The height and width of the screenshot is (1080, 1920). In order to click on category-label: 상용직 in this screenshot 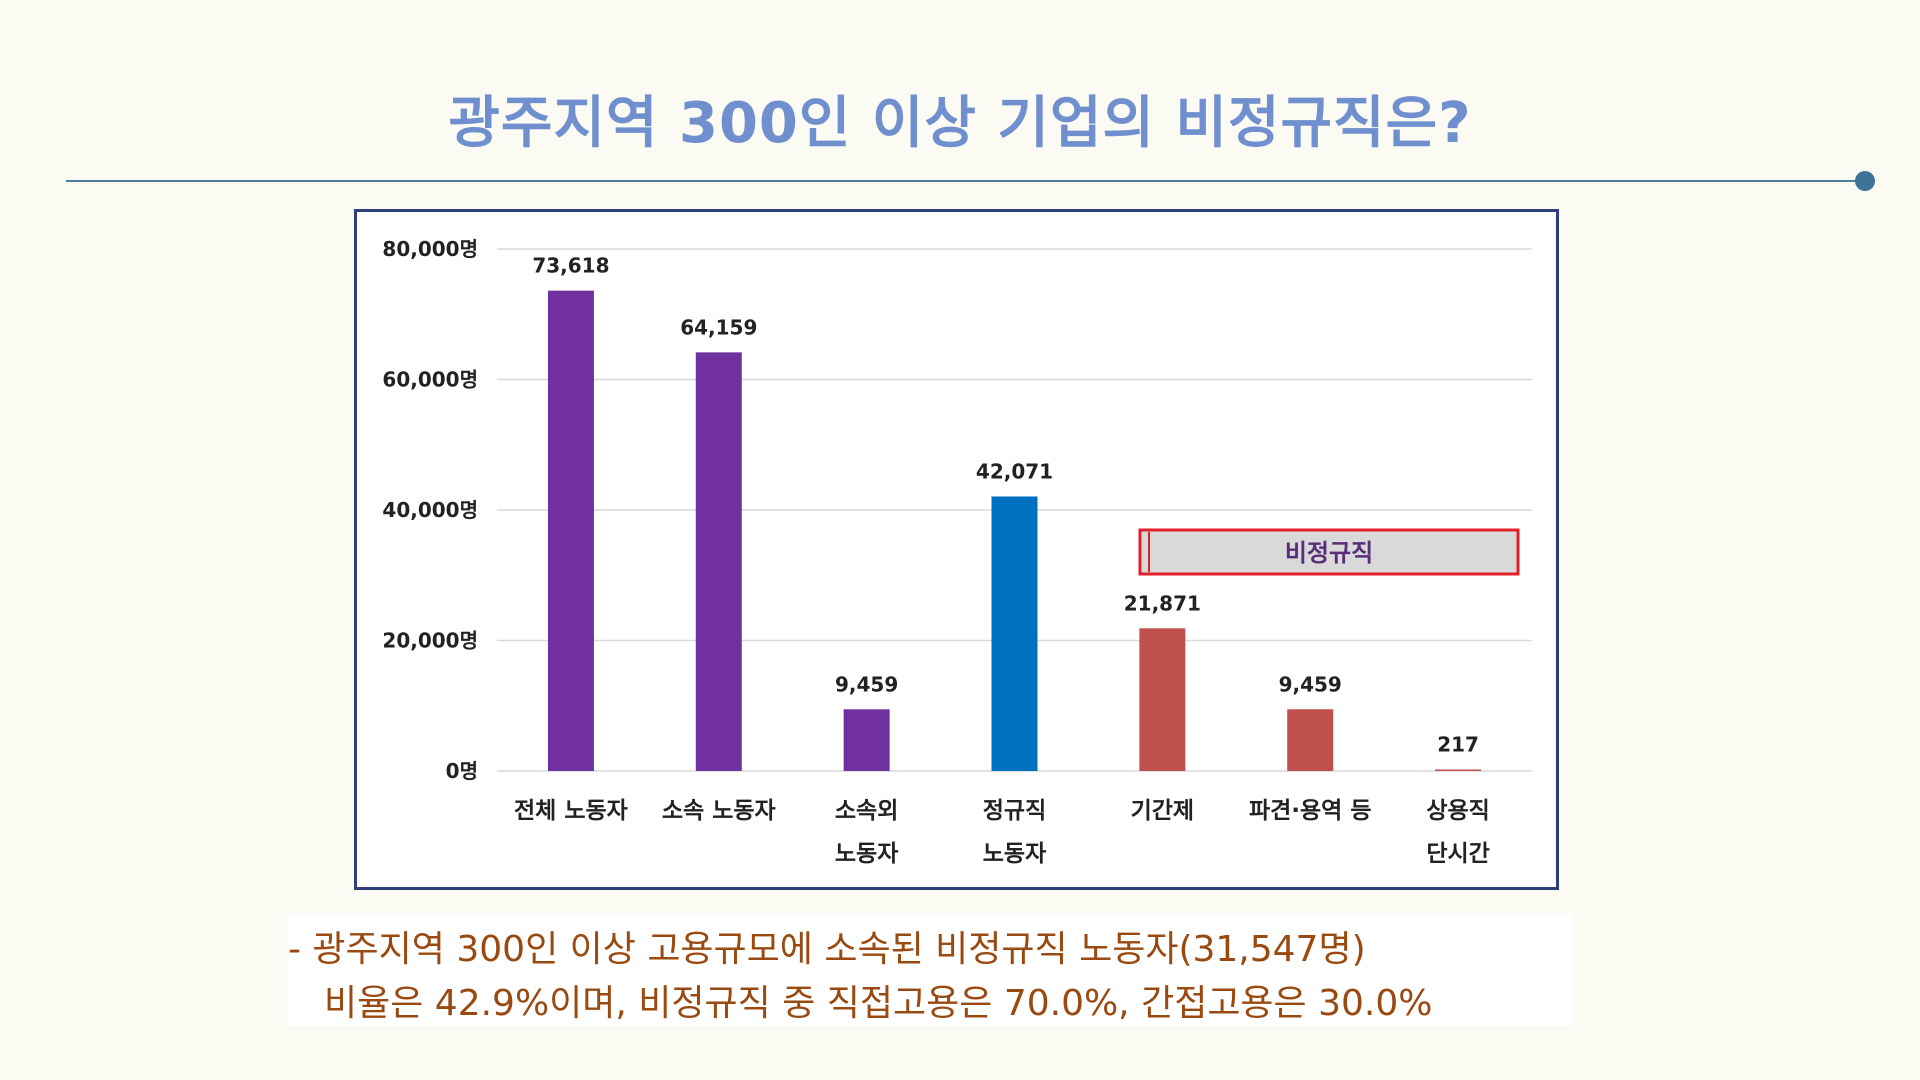, I will do `click(1457, 811)`.